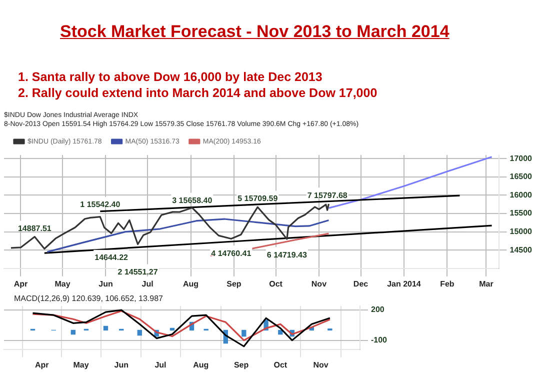 The height and width of the screenshot is (373, 537). I want to click on y-tick-label: 16000, so click(521, 195).